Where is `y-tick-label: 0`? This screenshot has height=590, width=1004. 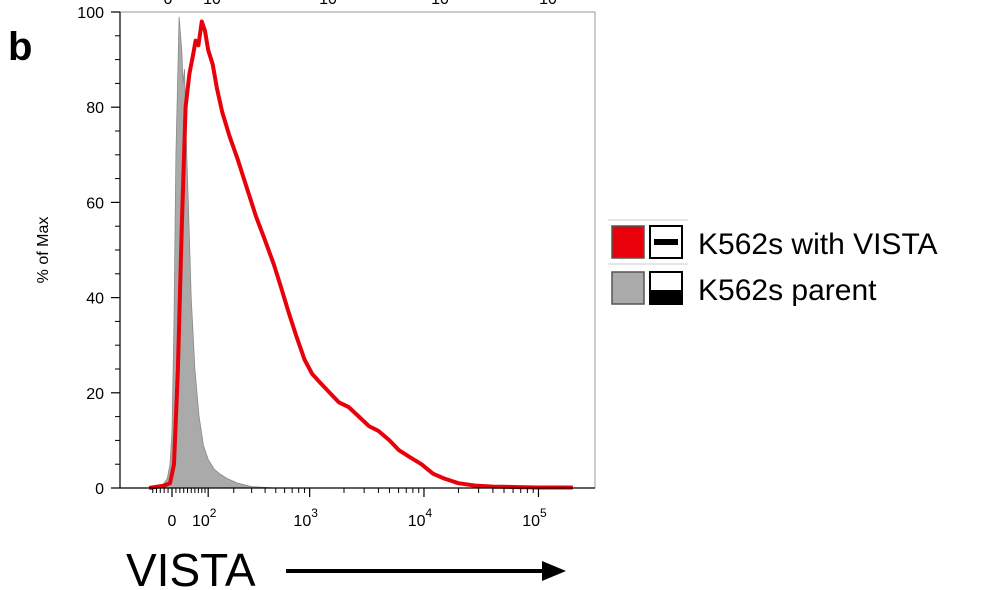
y-tick-label: 0 is located at coordinates (99, 489).